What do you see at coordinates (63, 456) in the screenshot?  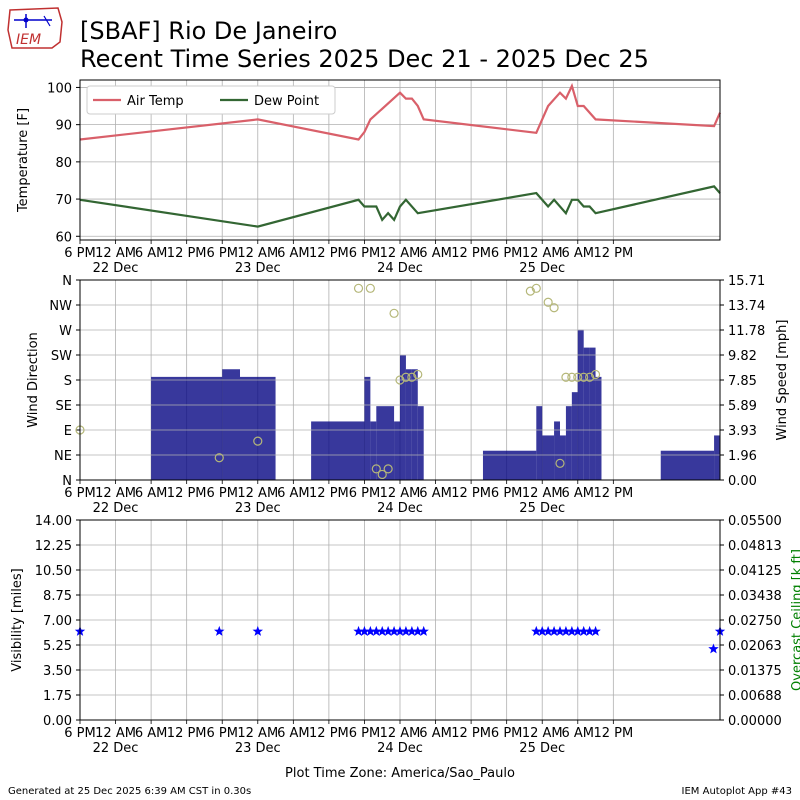 I see `wind-dir-tick-label: NE` at bounding box center [63, 456].